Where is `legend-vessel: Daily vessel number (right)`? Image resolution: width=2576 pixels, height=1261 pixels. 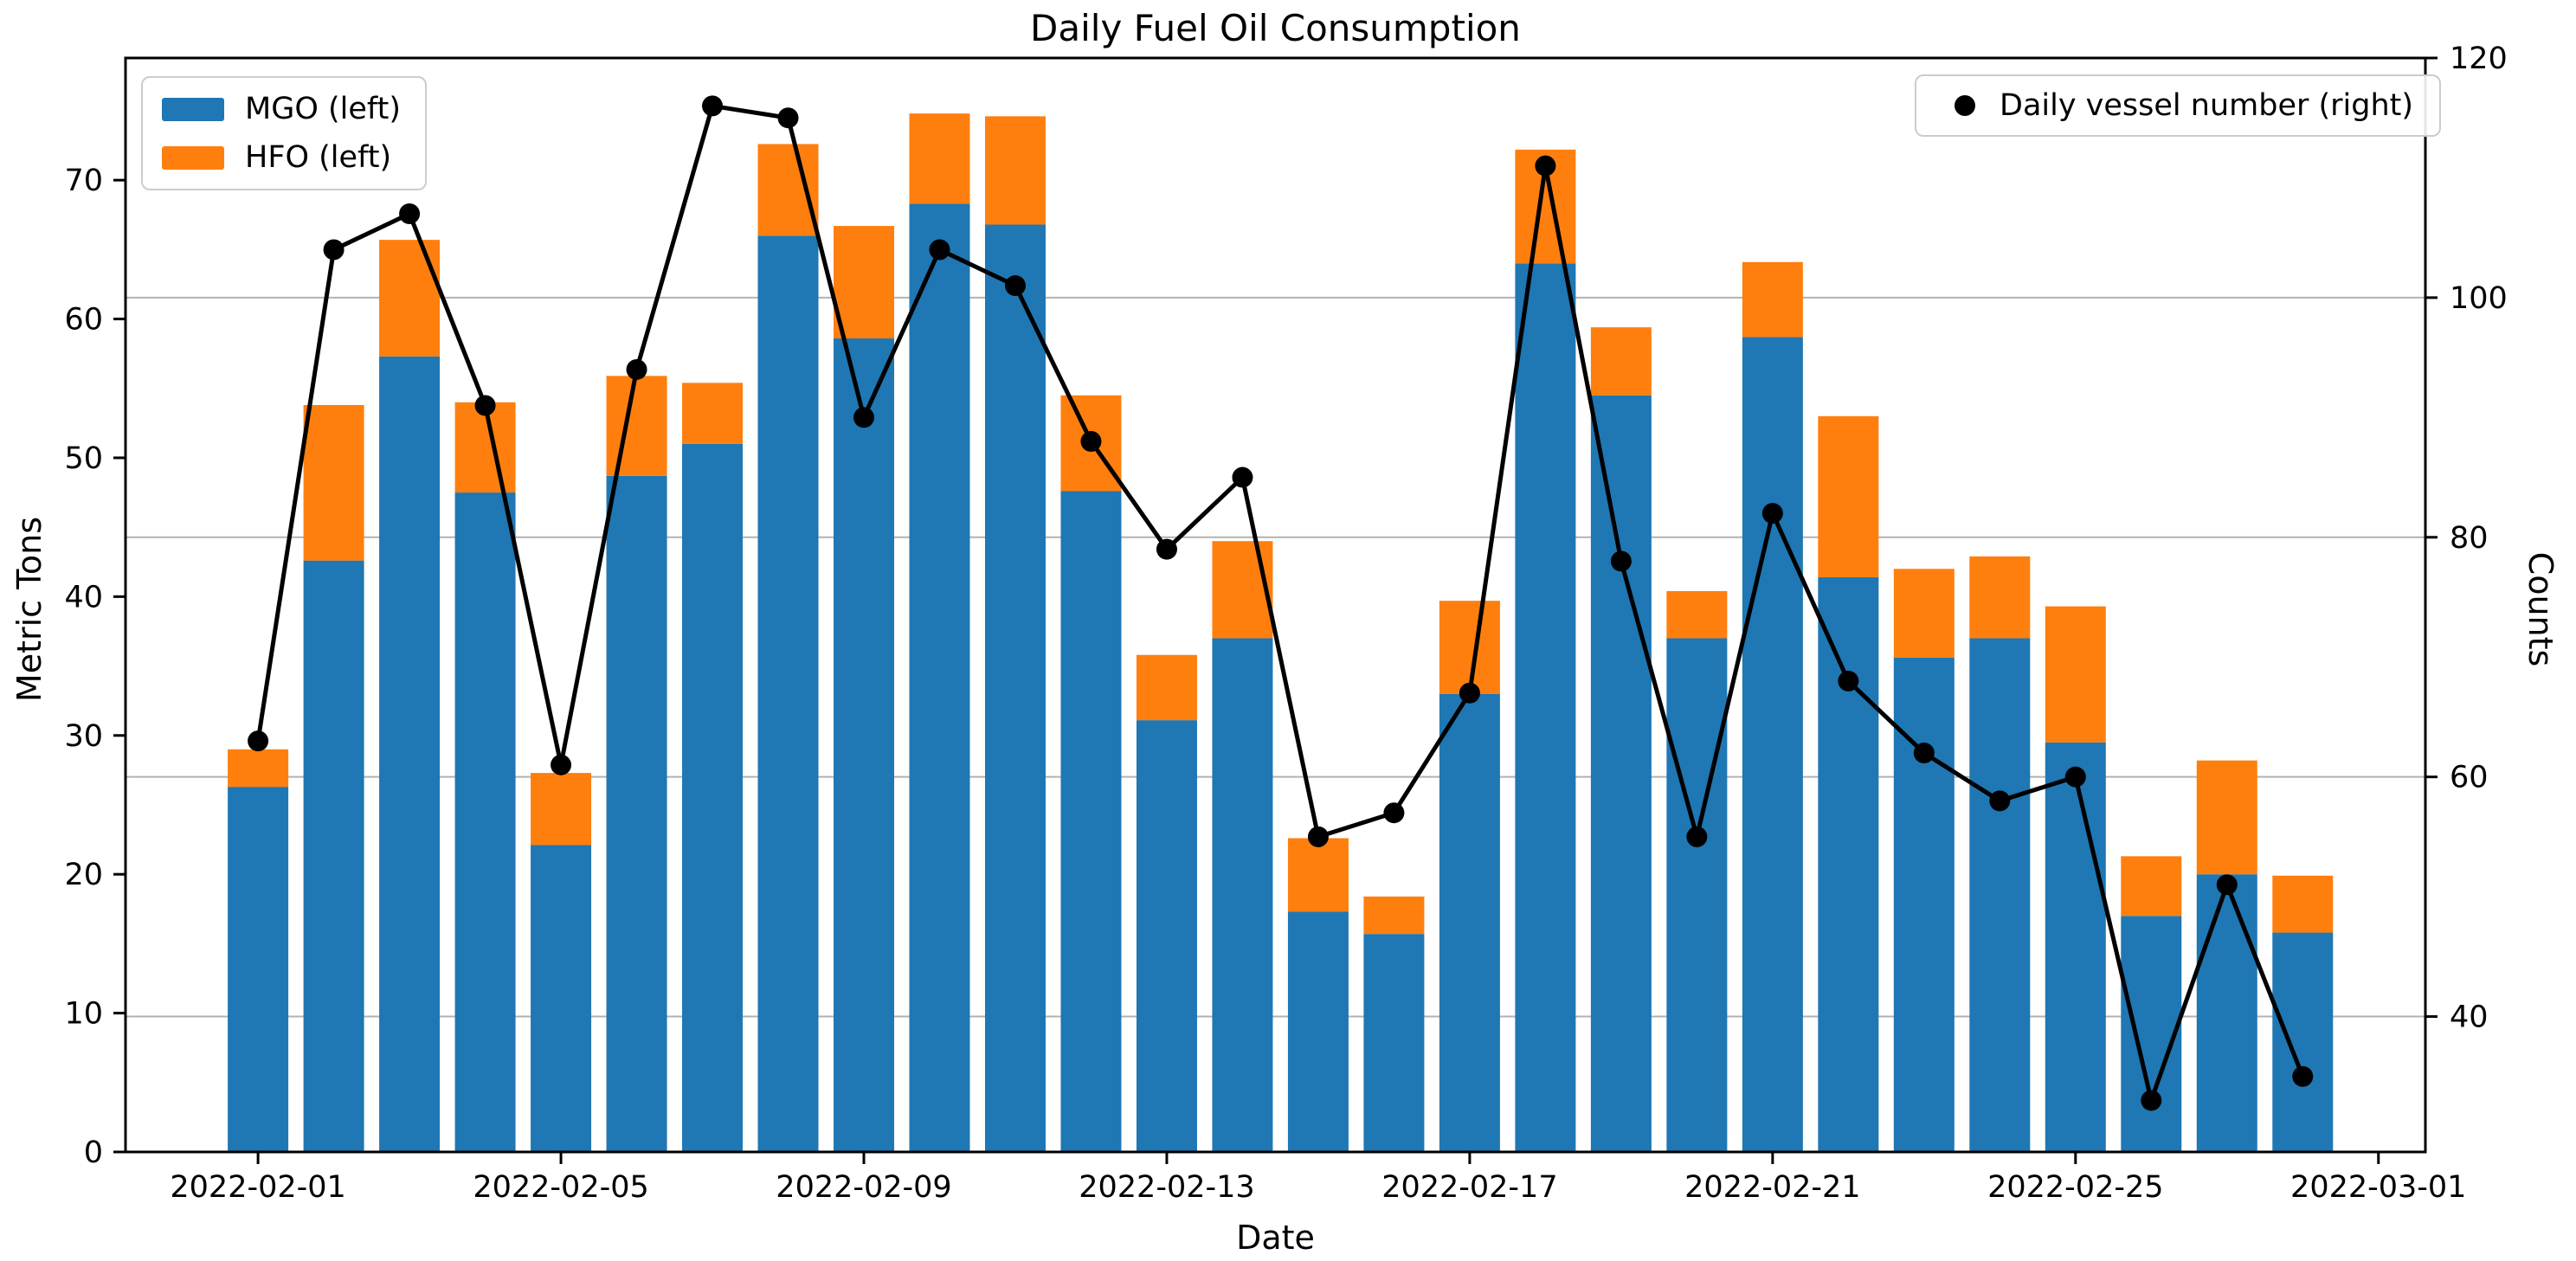 legend-vessel: Daily vessel number (right) is located at coordinates (2178, 105).